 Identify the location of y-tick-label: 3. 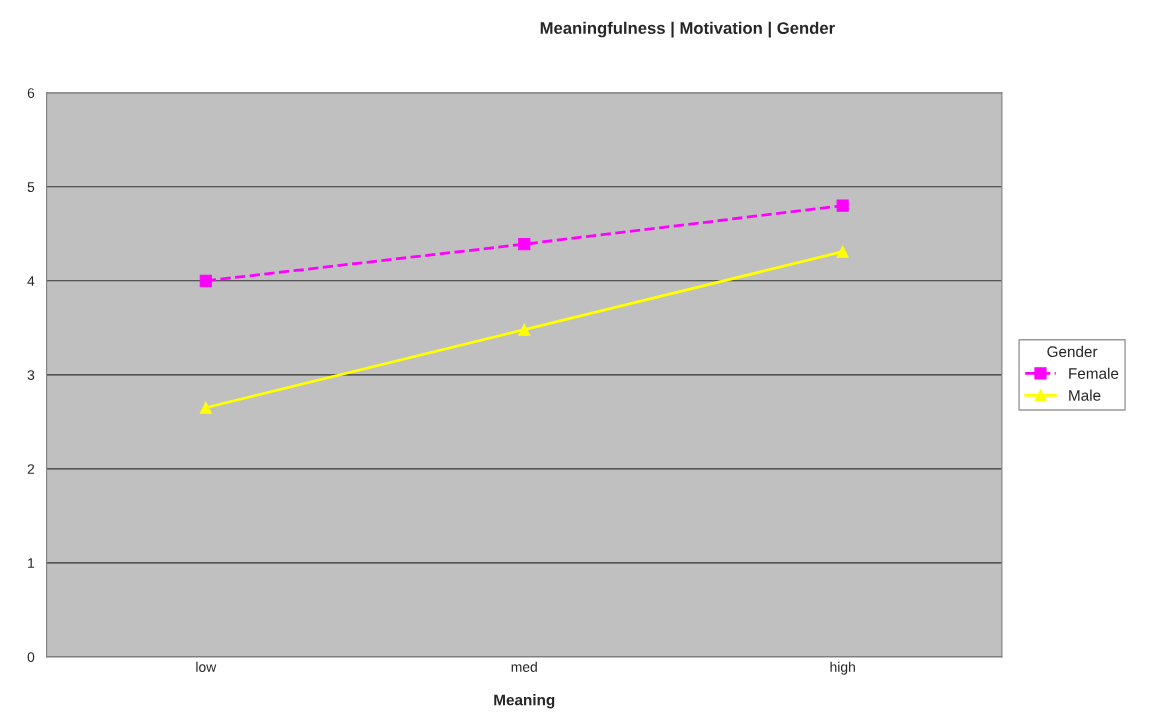
(31, 375).